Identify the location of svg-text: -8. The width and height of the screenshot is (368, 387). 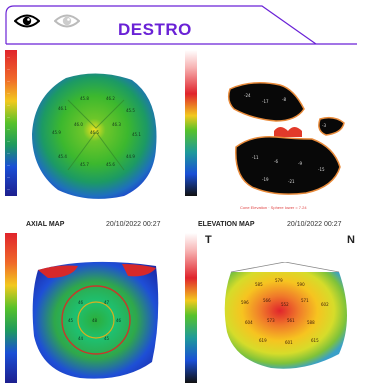
(284, 99).